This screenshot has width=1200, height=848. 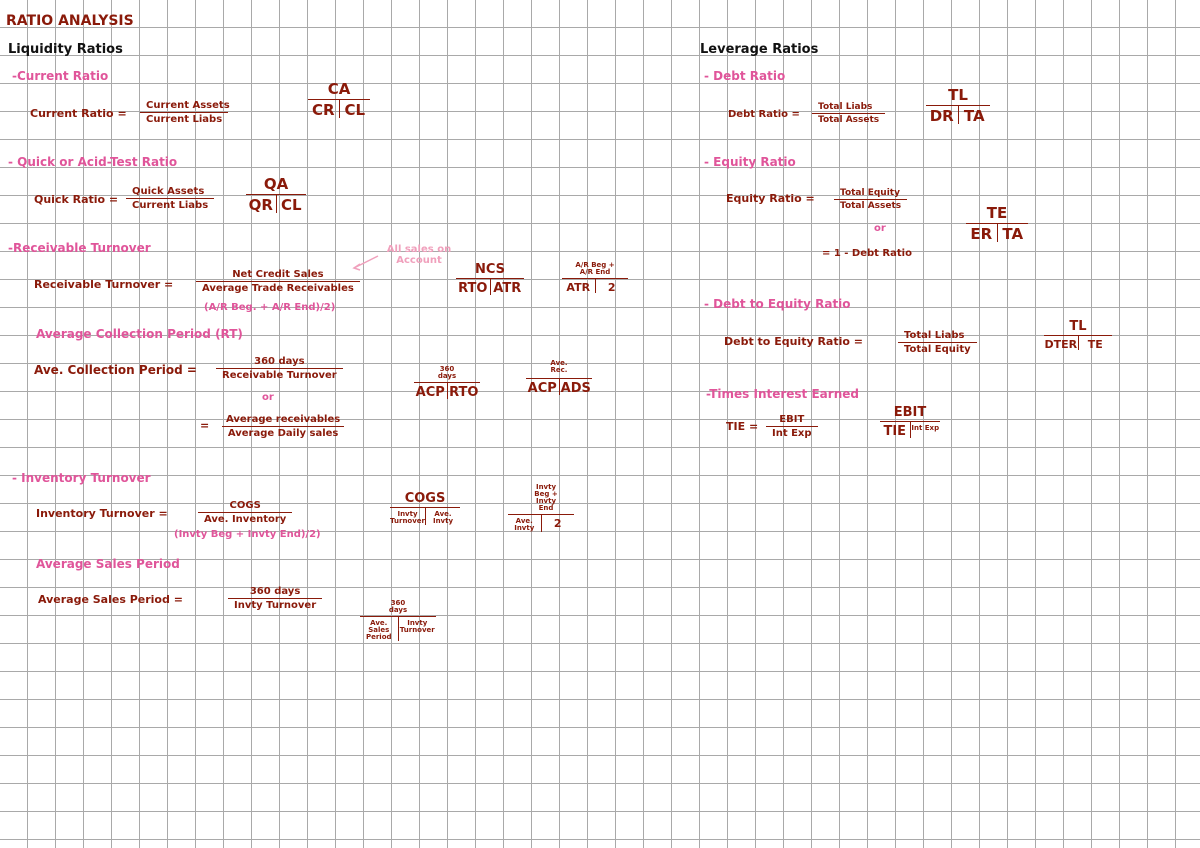 What do you see at coordinates (750, 162) in the screenshot?
I see `equity-ratio-label: - Equity Ratio` at bounding box center [750, 162].